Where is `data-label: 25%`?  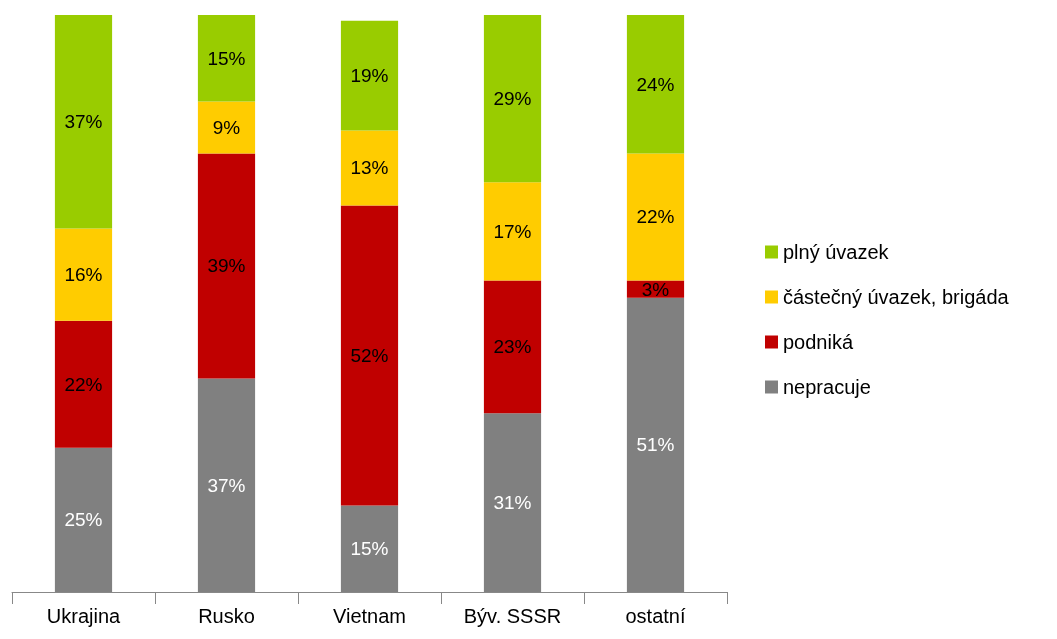
data-label: 25% is located at coordinates (83, 520).